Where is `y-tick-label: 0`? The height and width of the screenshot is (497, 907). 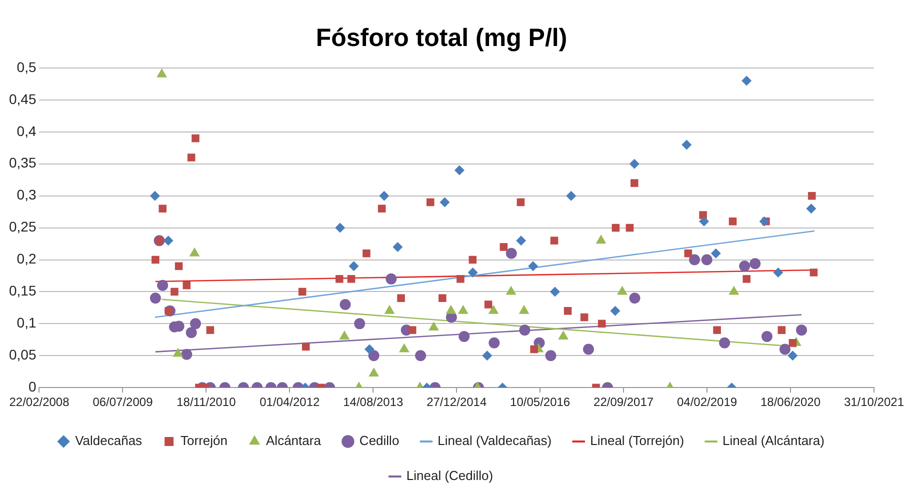 y-tick-label: 0 is located at coordinates (32, 386).